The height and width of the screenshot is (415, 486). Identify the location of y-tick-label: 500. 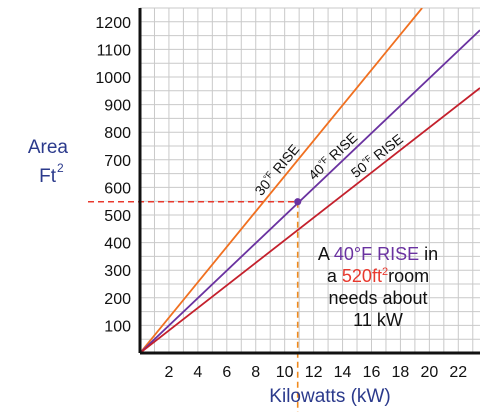
(117, 216).